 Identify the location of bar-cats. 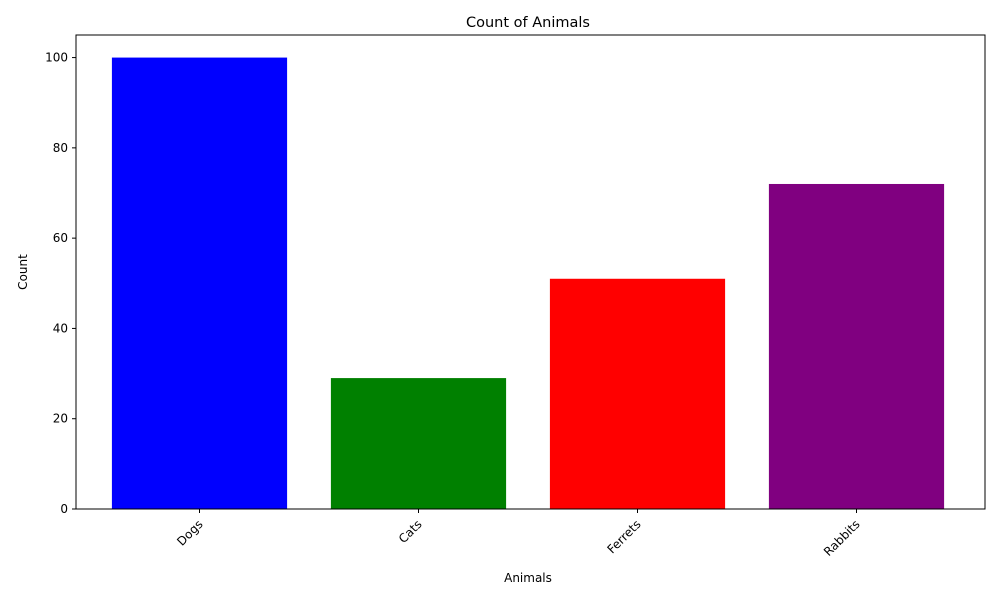
(418, 443).